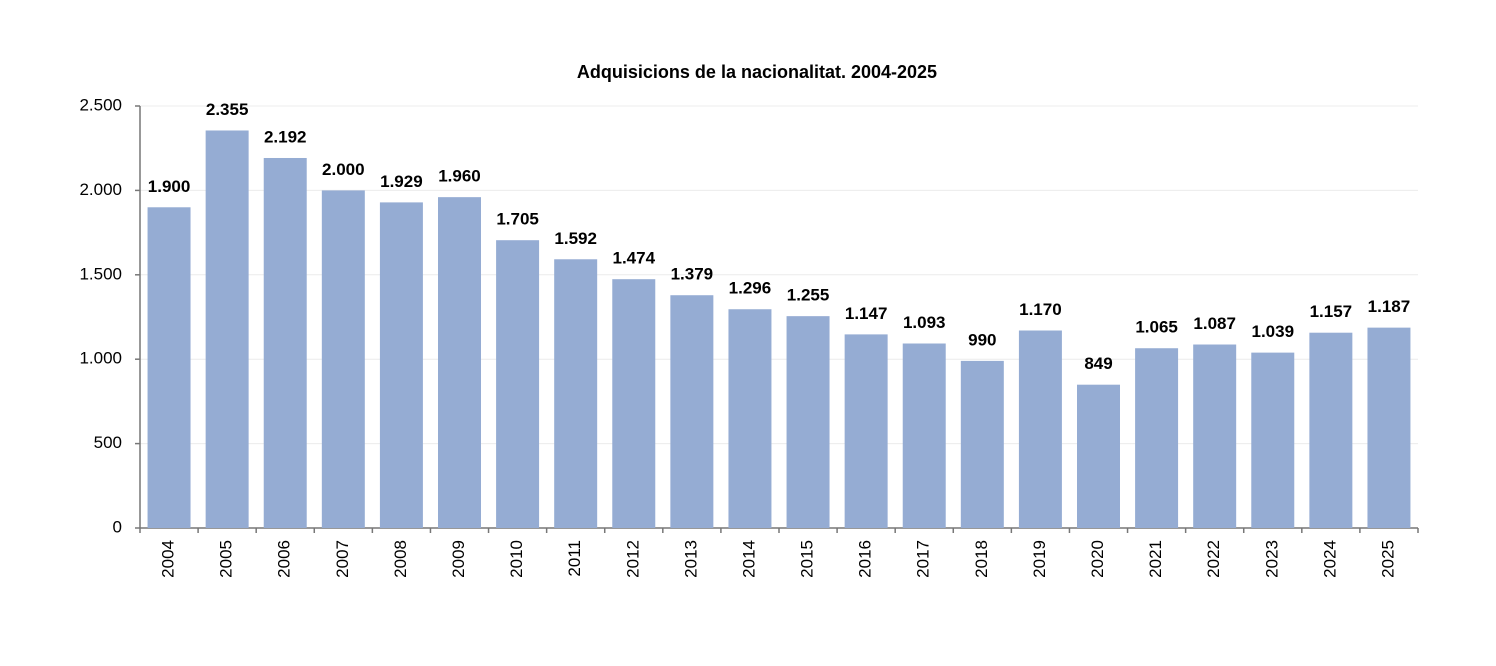 This screenshot has width=1496, height=666. Describe the element at coordinates (1271, 559) in the screenshot. I see `x-tick-label: 2023` at that location.